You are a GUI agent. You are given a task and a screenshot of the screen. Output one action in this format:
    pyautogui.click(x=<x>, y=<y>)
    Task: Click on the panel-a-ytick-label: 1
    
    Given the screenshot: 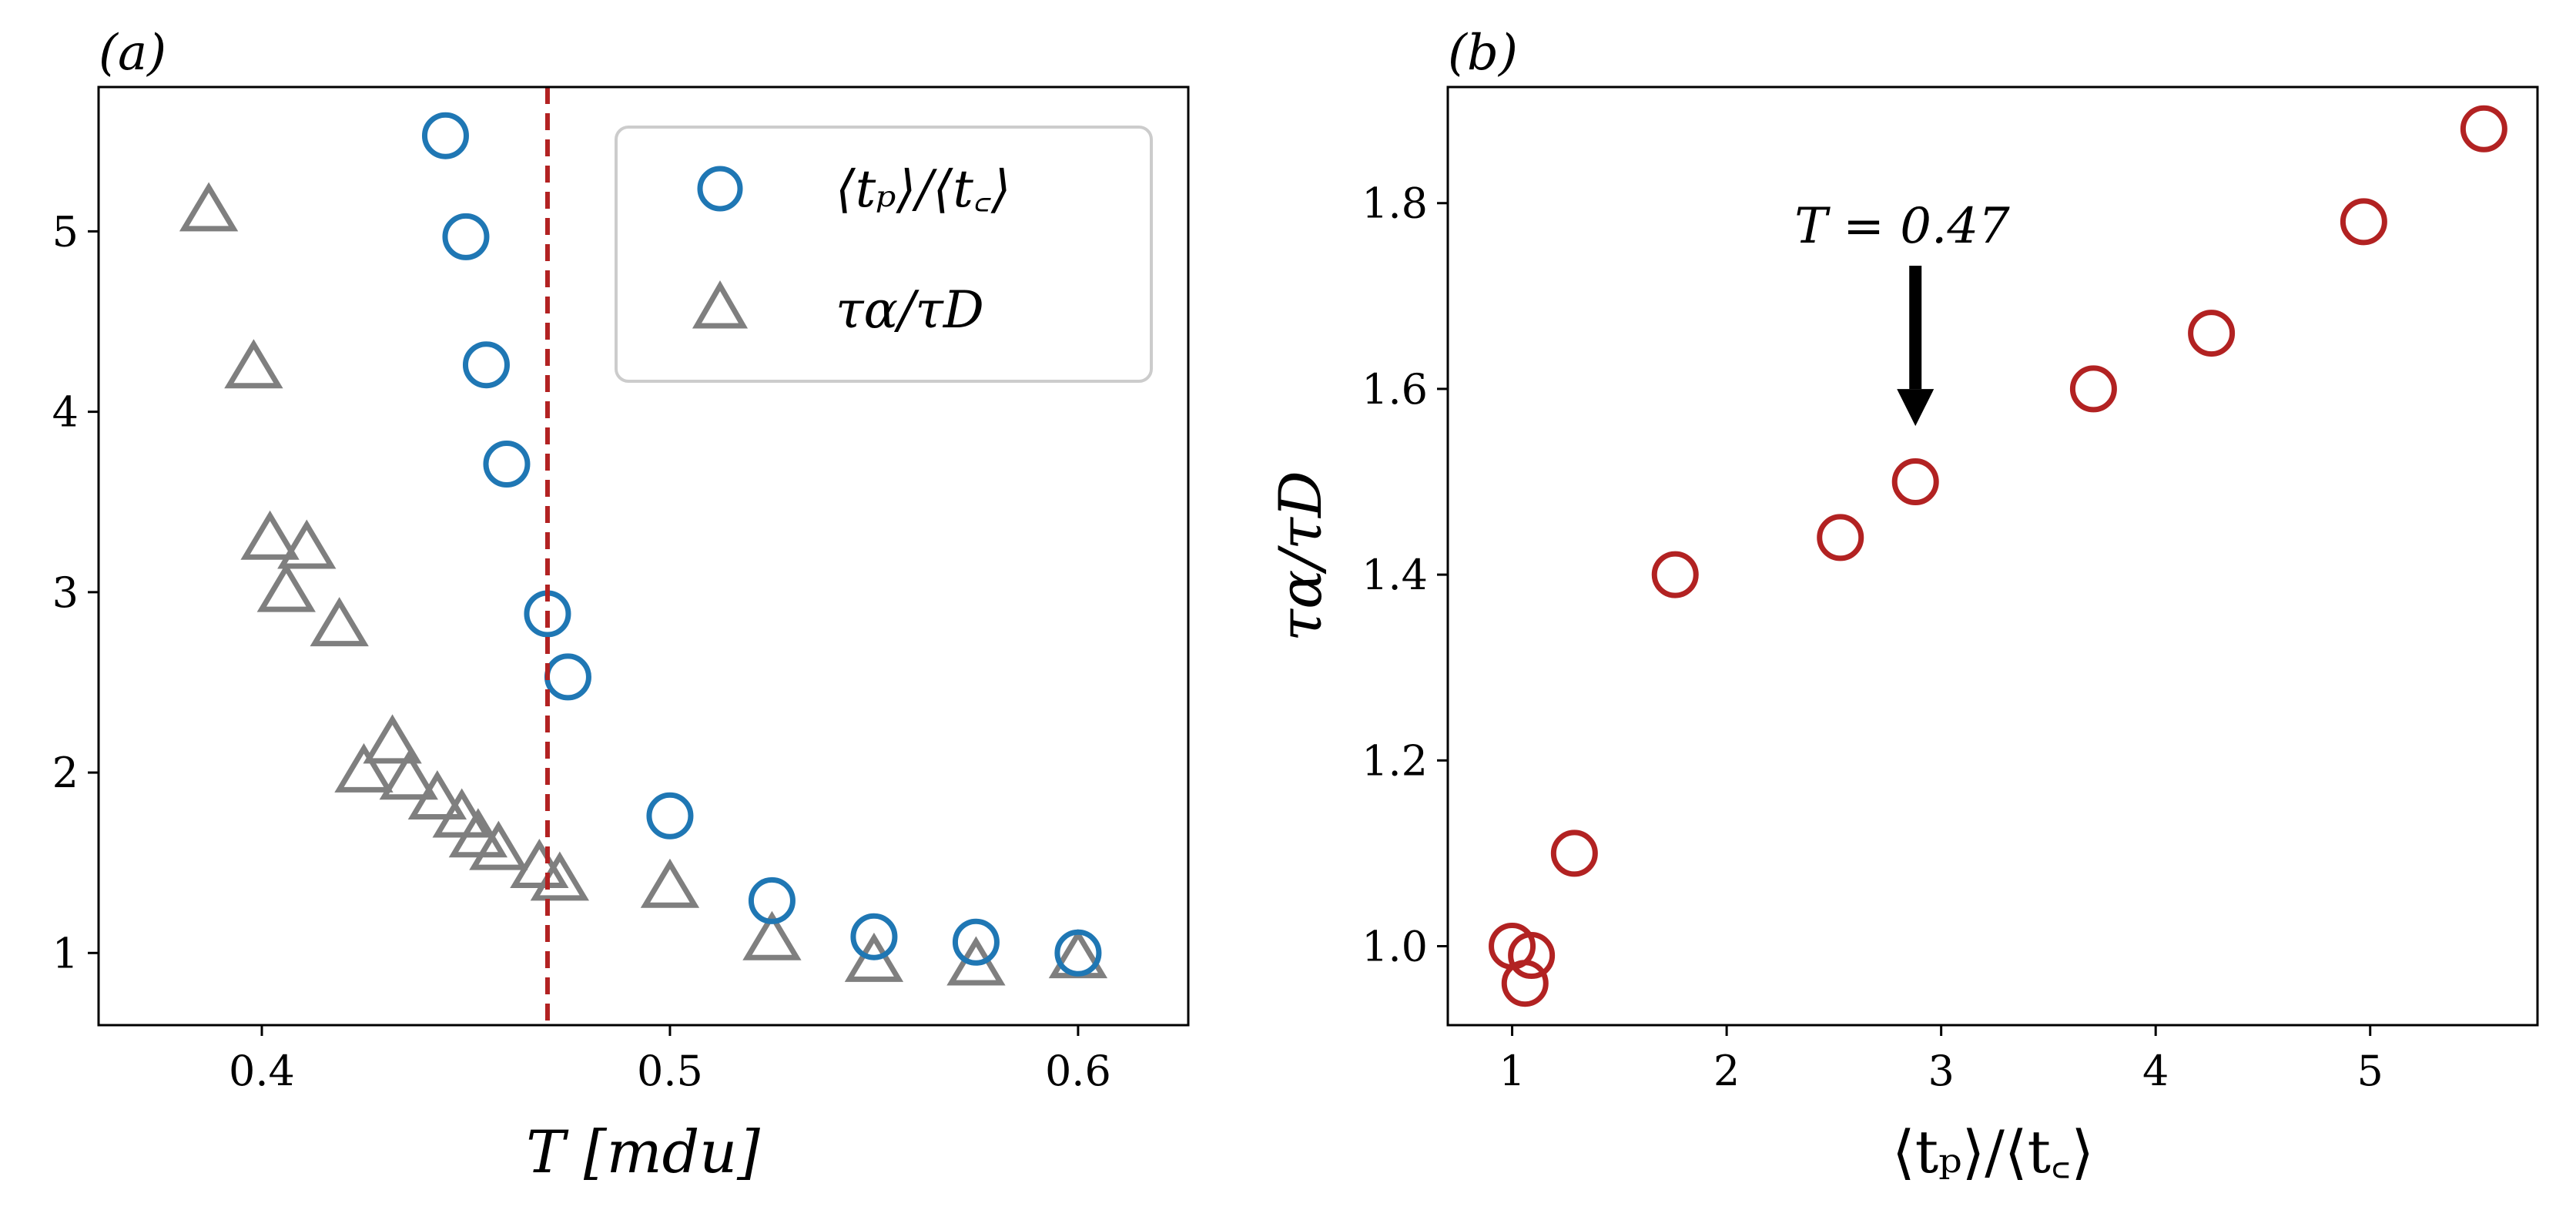 What is the action you would take?
    pyautogui.click(x=65, y=953)
    